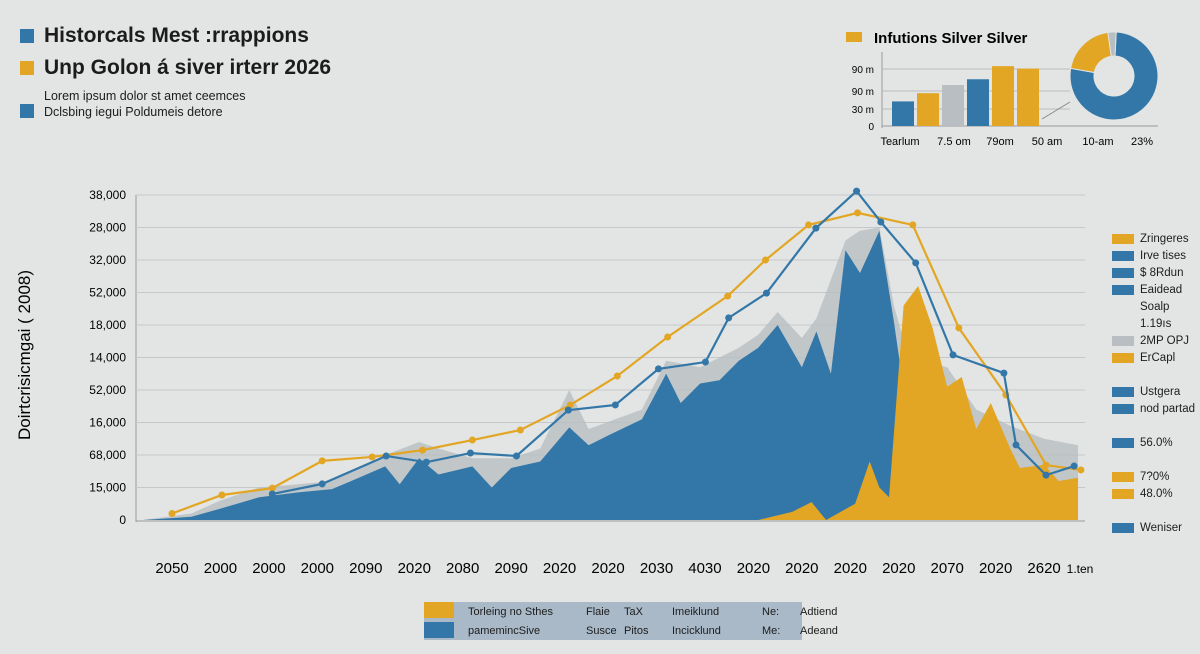  I want to click on y-tick-label: 14,000, so click(107, 358).